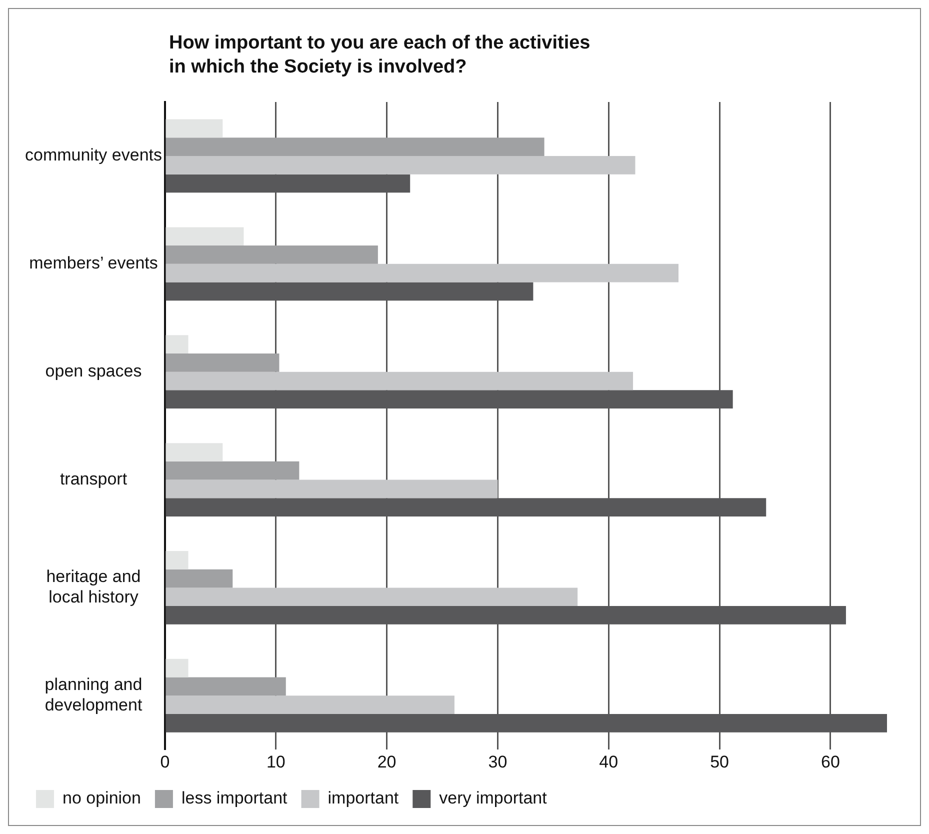  I want to click on x-tick-label: 10, so click(276, 762).